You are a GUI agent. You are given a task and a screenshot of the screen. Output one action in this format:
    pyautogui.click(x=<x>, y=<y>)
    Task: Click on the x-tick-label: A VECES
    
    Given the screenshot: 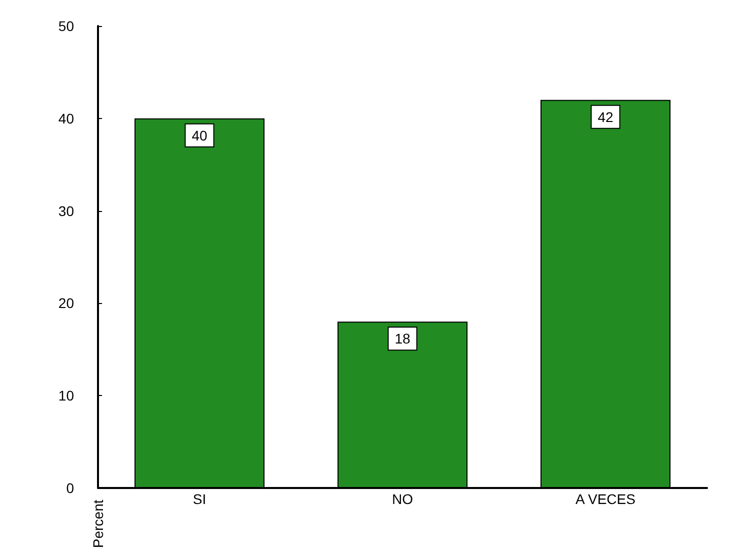 What is the action you would take?
    pyautogui.click(x=606, y=499)
    